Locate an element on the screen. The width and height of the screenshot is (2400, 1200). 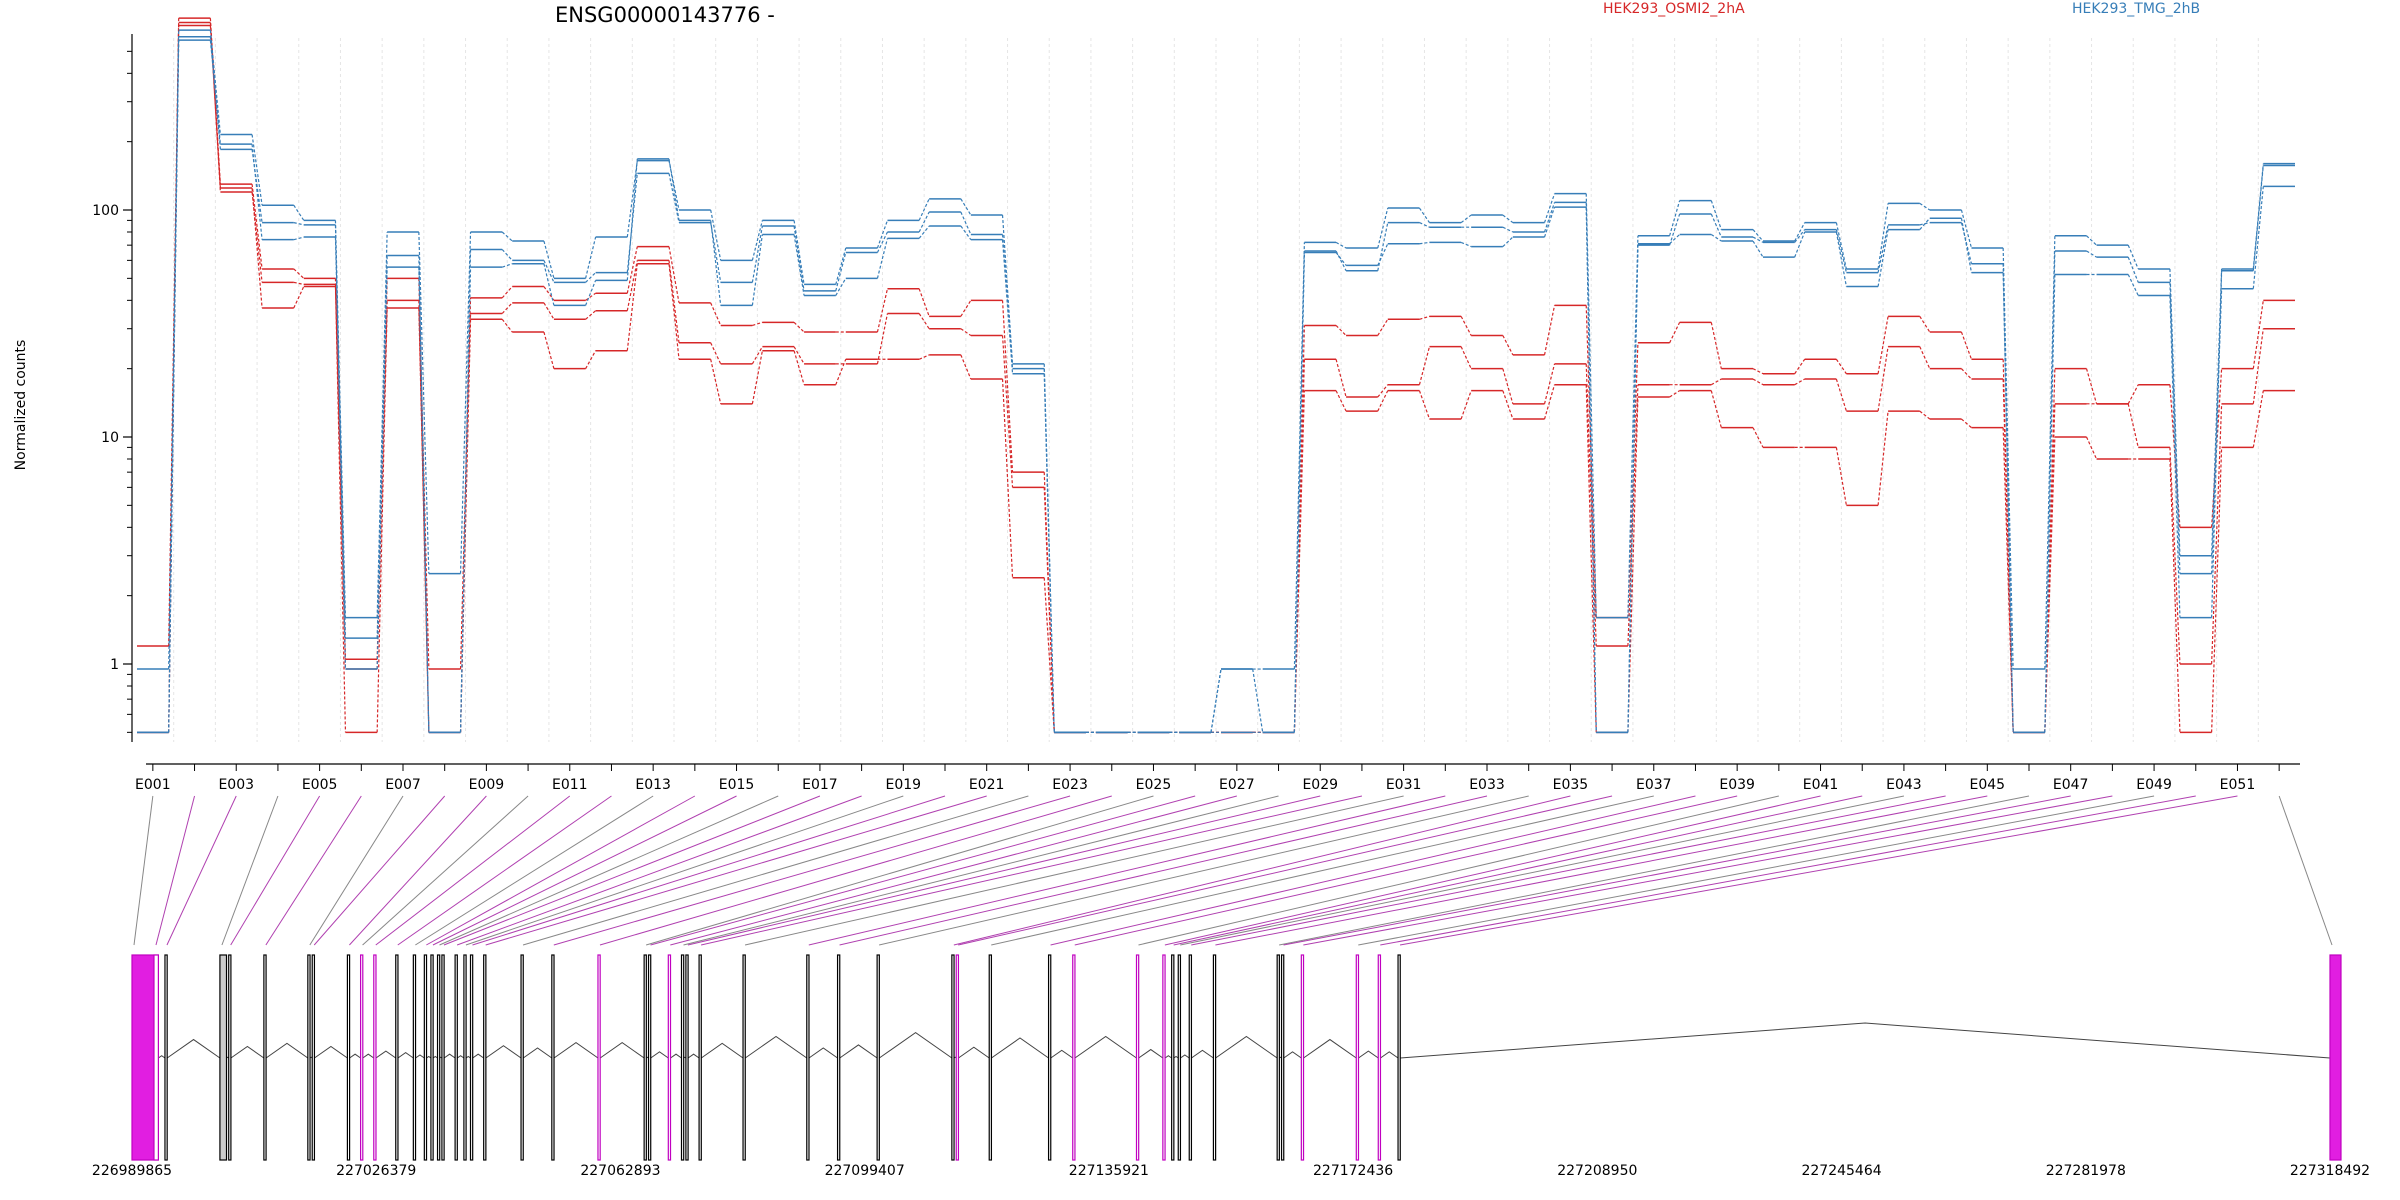
x-tick-label: E043 is located at coordinates (1904, 785).